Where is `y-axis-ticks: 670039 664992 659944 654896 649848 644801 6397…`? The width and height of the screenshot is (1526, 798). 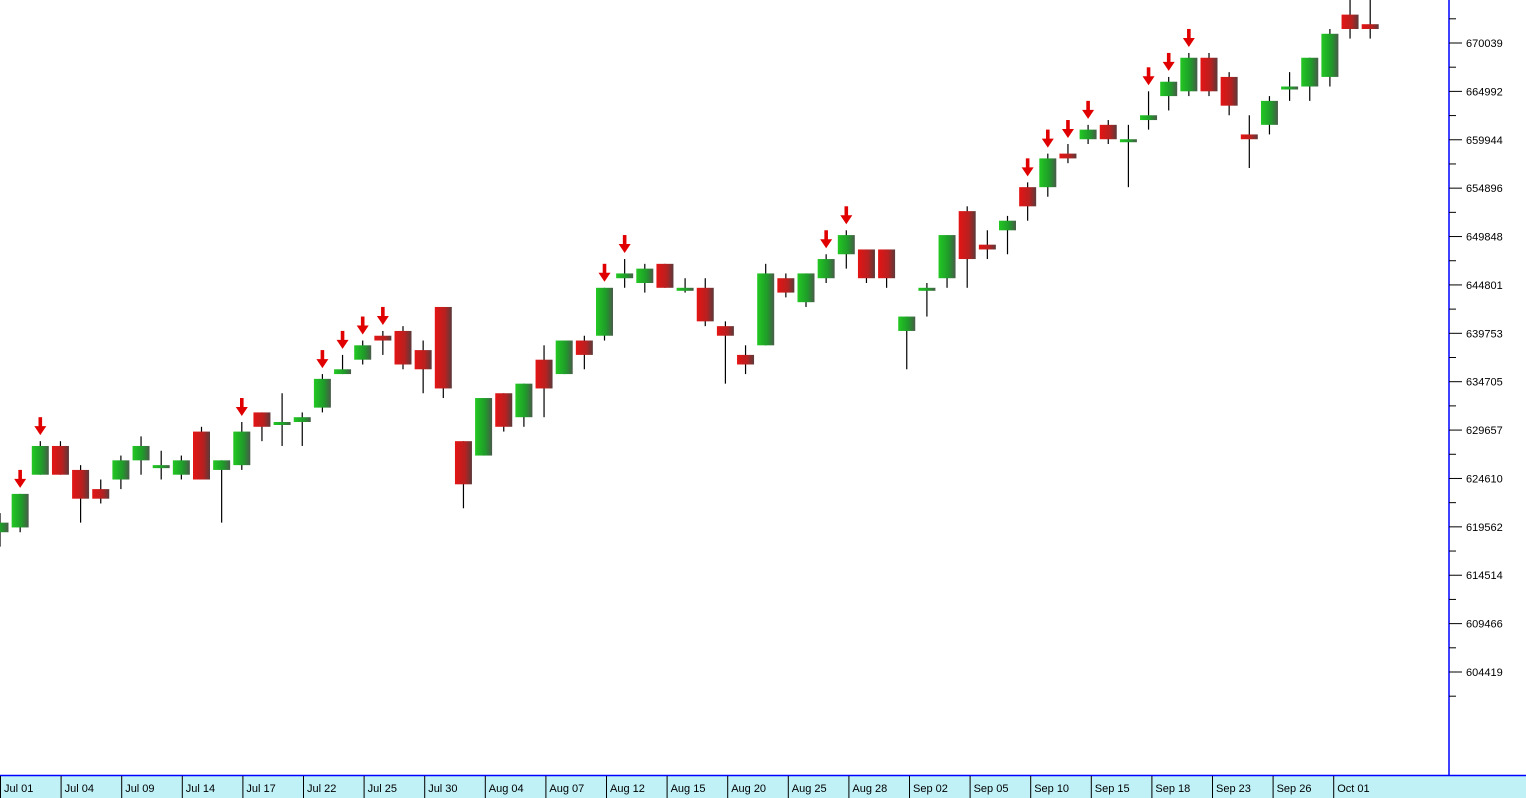 y-axis-ticks: 670039 664992 659944 654896 649848 644801 6397… is located at coordinates (1476, 357).